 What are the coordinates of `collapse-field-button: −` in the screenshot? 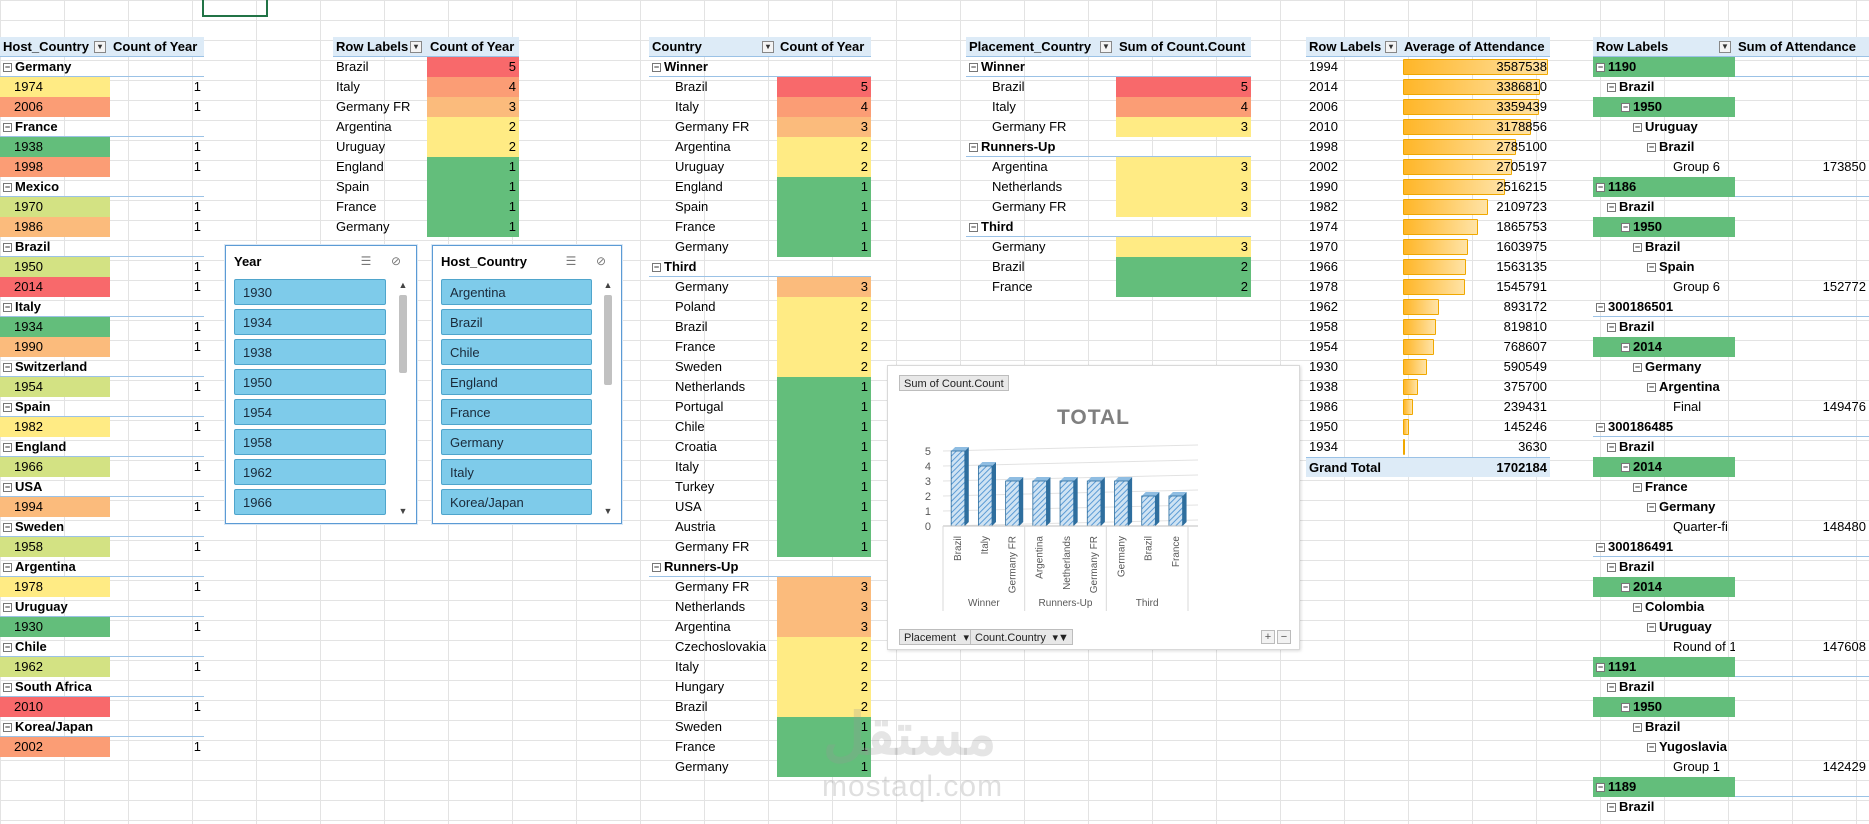 It's located at (1284, 637).